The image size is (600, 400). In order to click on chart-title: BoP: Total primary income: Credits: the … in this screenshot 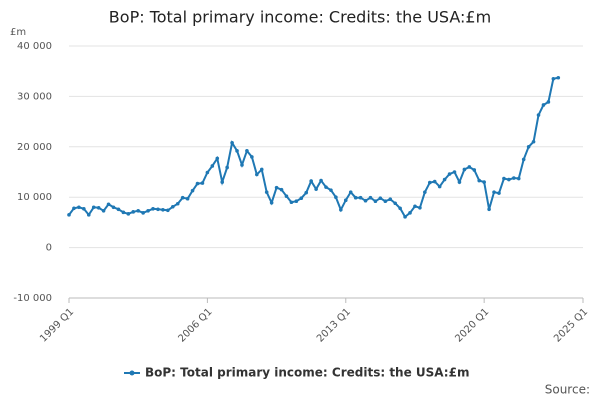, I will do `click(300, 17)`.